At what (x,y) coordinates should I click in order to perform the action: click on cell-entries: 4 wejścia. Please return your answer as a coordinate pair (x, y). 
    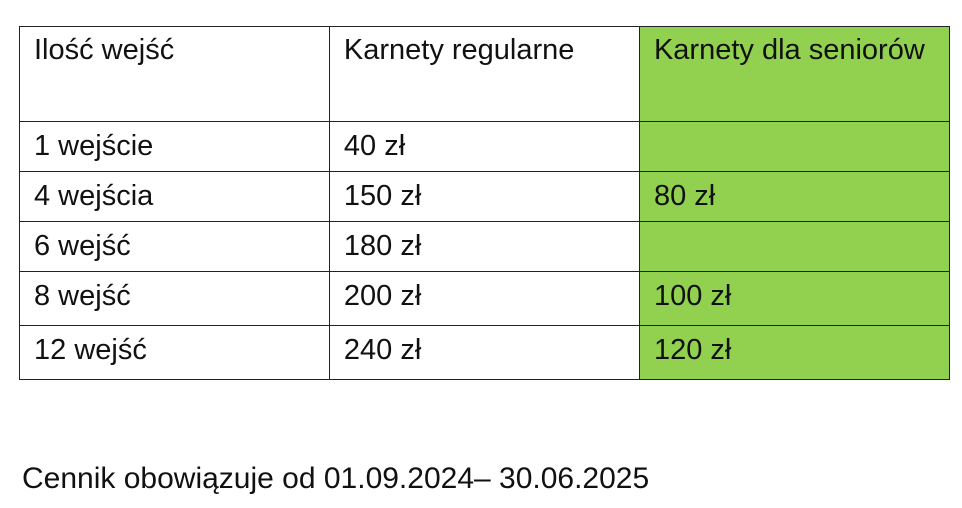
    Looking at the image, I should click on (174, 196).